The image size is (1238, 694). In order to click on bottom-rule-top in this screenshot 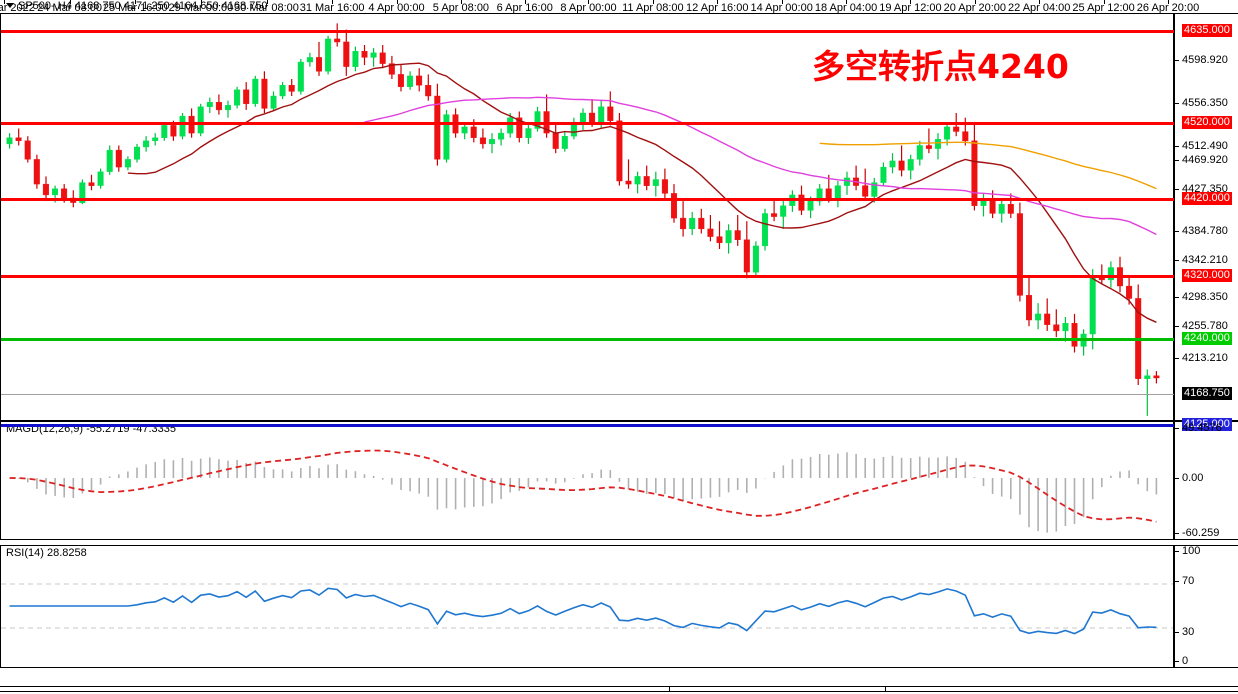, I will do `click(619, 686)`.